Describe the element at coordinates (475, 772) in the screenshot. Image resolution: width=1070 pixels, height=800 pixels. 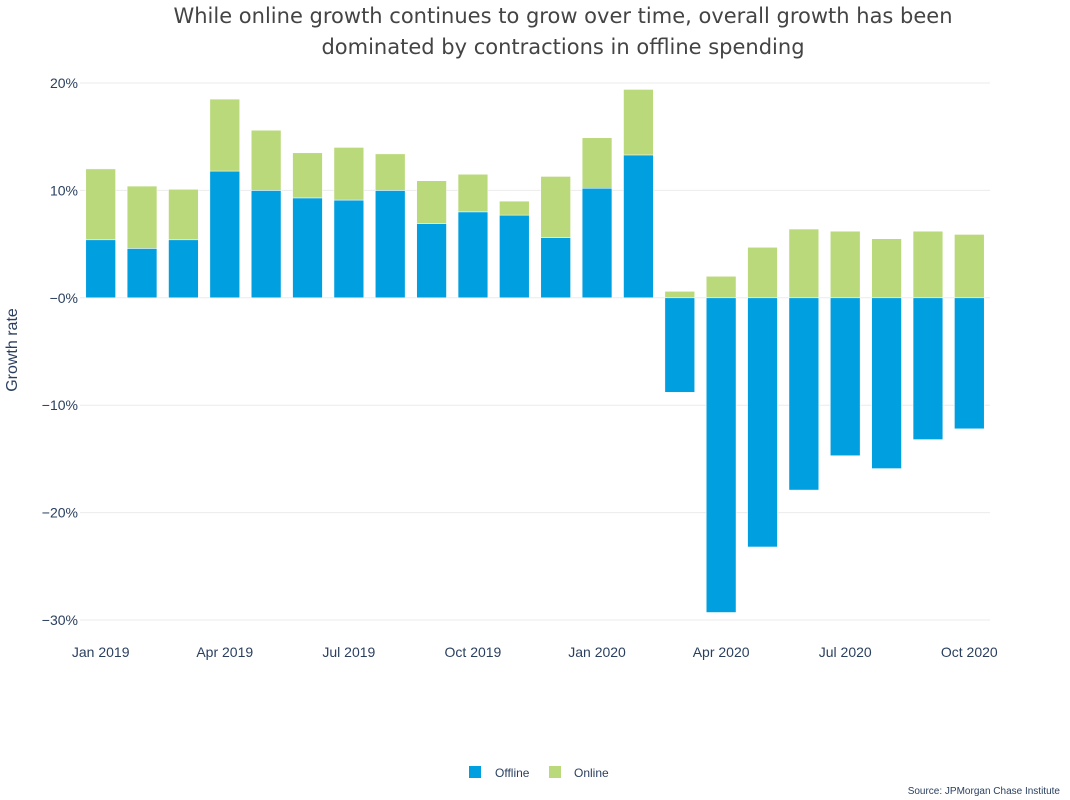
I see `legend-swatch-offline` at that location.